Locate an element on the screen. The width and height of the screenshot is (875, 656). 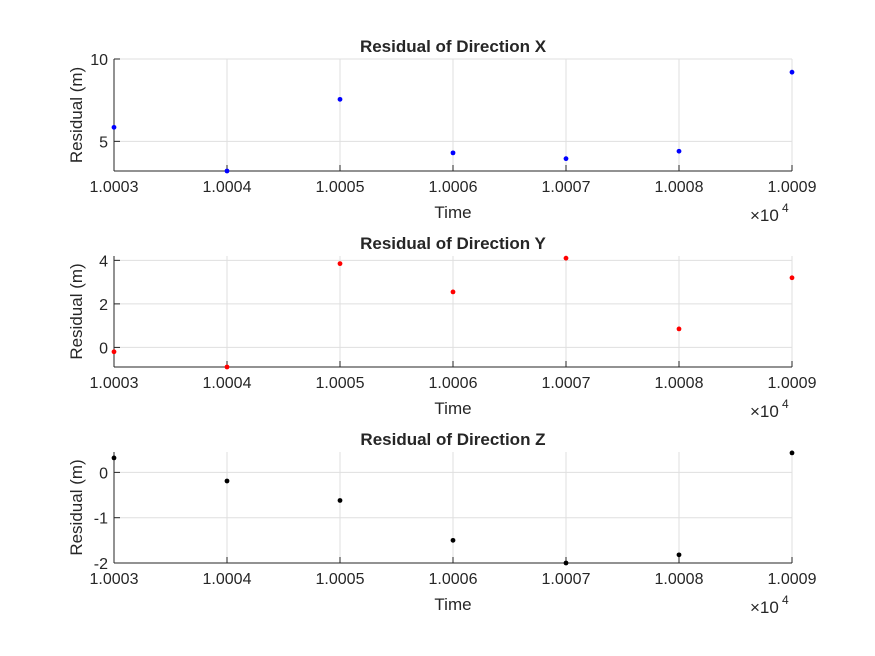
chart-title: Residual of Direction X is located at coordinates (453, 46).